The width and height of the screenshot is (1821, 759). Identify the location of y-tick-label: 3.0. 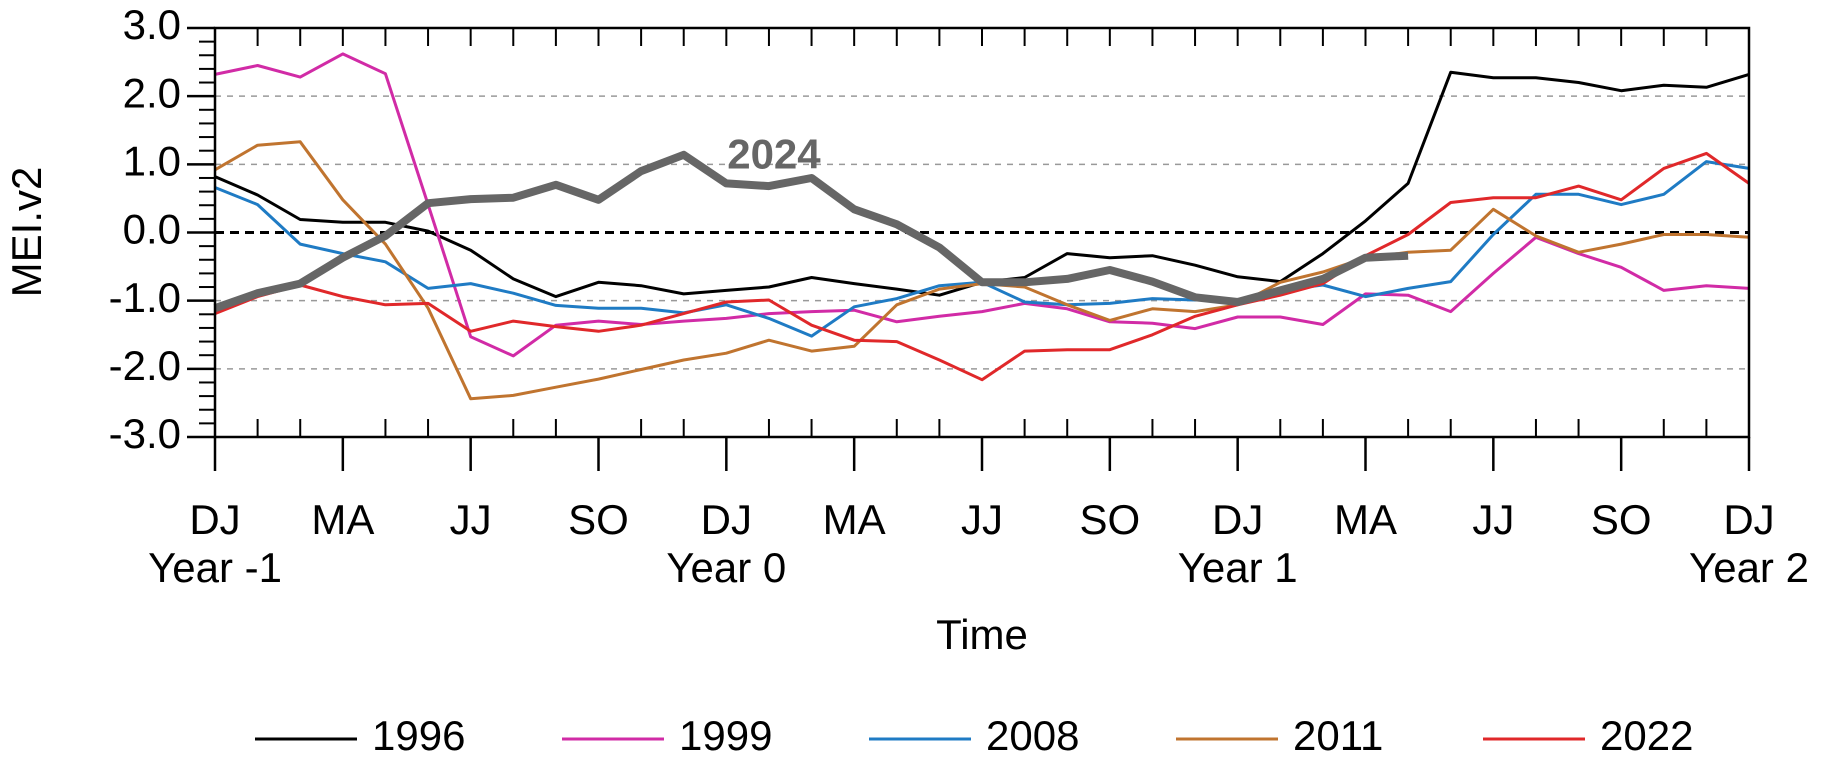
(152, 24).